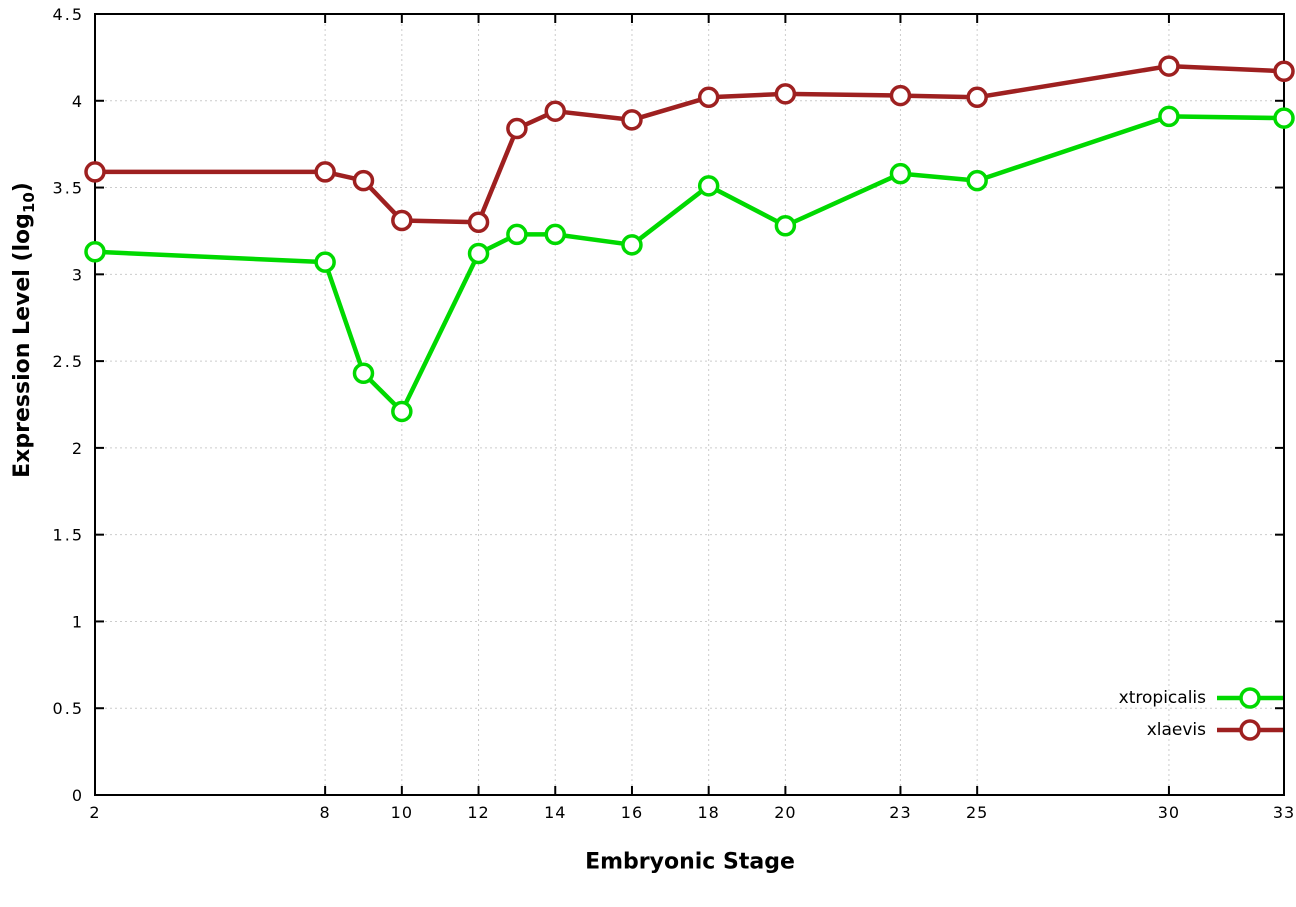  What do you see at coordinates (68, 535) in the screenshot?
I see `y-tick-label: 1.5` at bounding box center [68, 535].